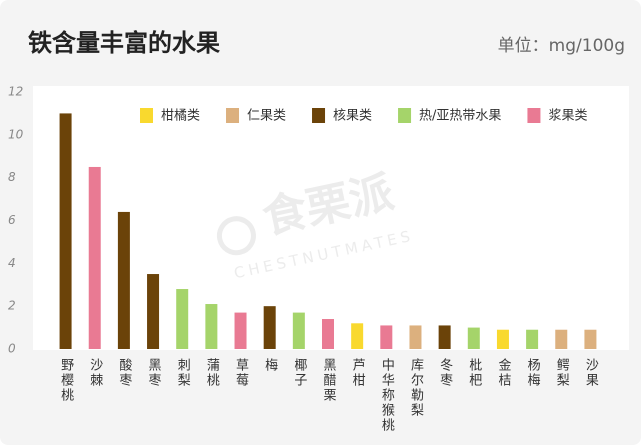  Describe the element at coordinates (12, 263) in the screenshot. I see `y-tick-label: 4` at that location.